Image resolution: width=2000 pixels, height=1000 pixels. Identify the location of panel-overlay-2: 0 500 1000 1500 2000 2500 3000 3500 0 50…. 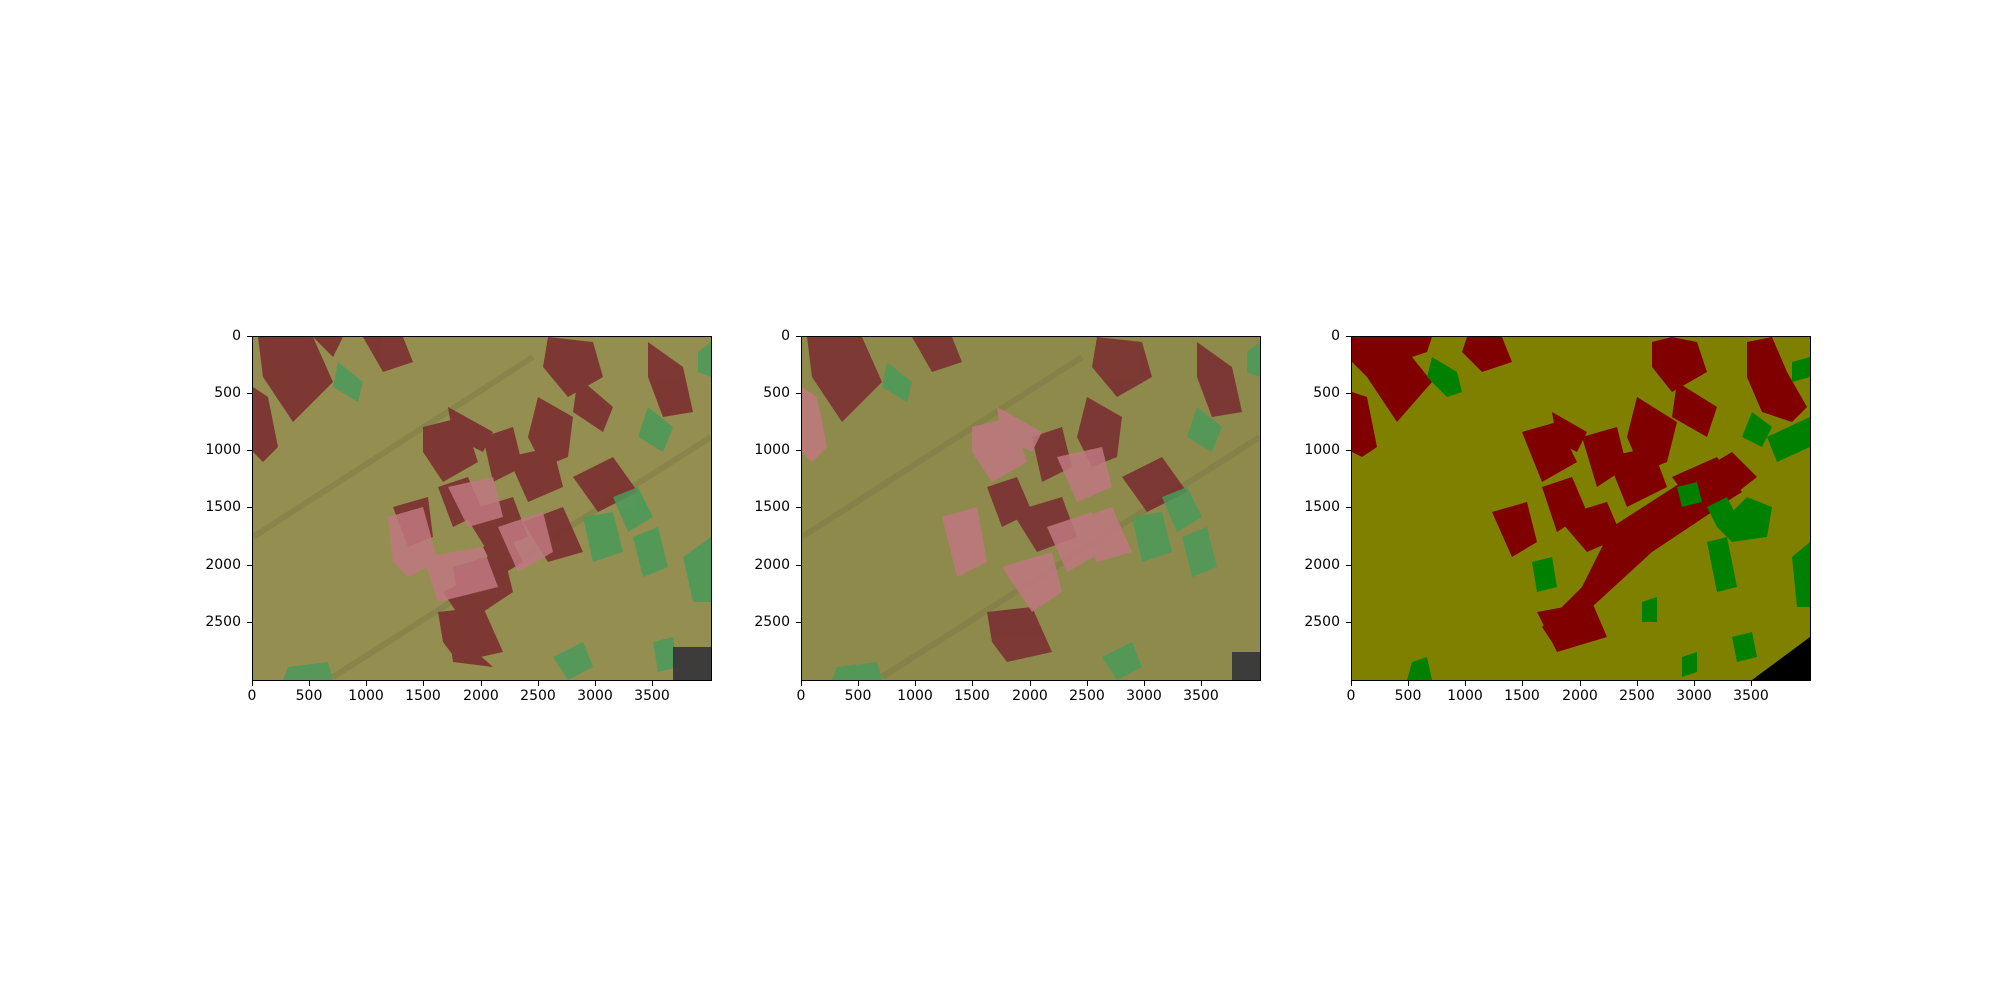
(1007, 516).